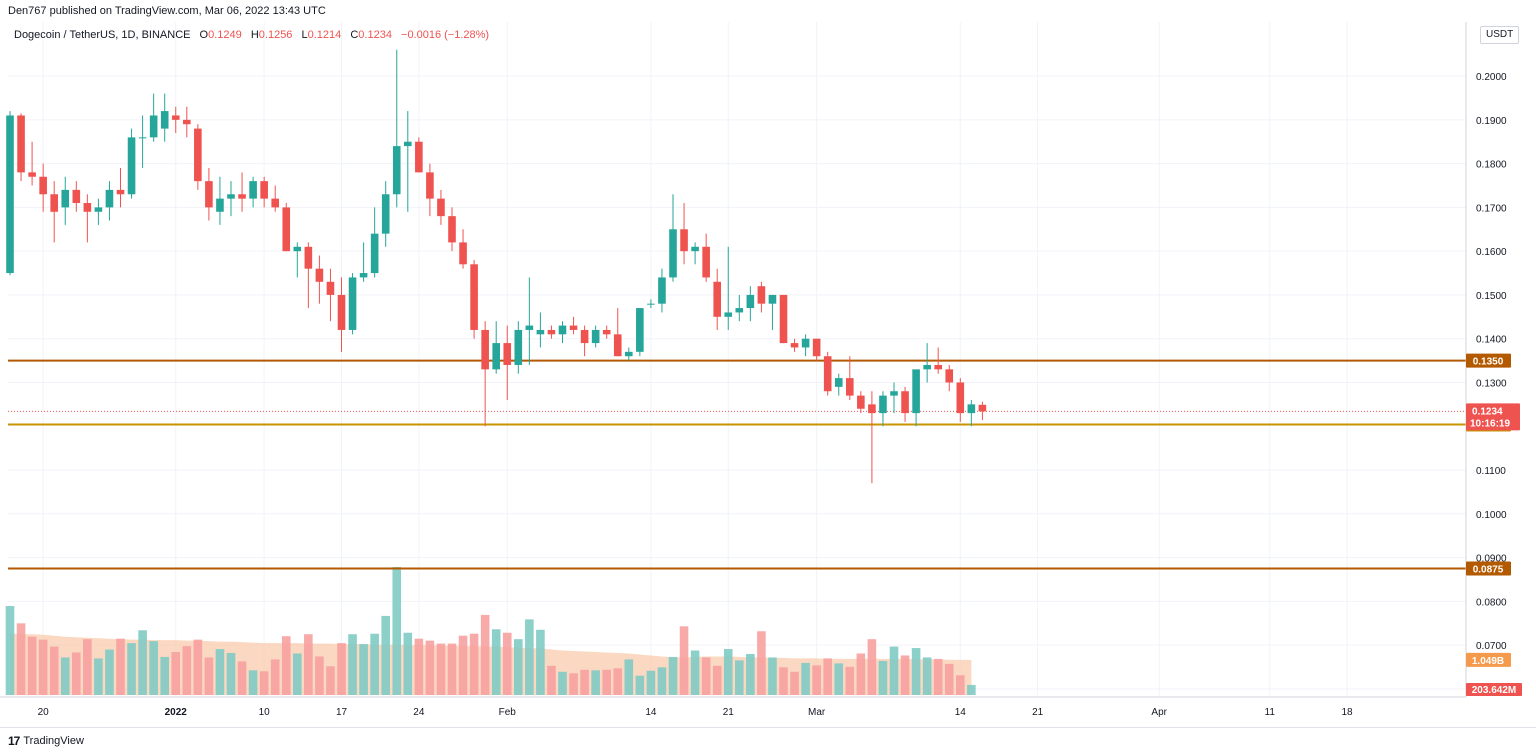 The height and width of the screenshot is (754, 1536). I want to click on level-price-label: 0.0875, so click(1488, 570).